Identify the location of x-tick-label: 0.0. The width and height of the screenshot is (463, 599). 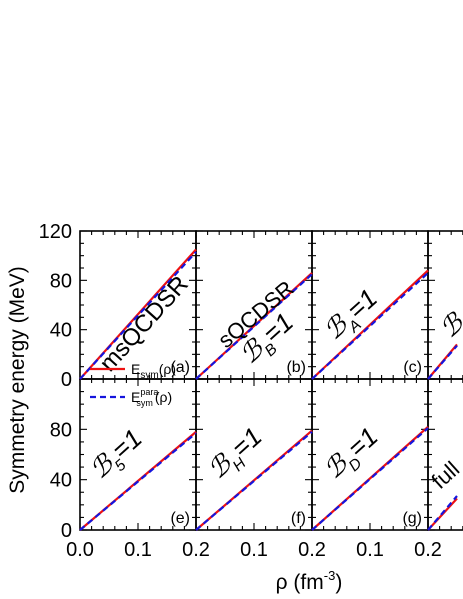
(80, 550).